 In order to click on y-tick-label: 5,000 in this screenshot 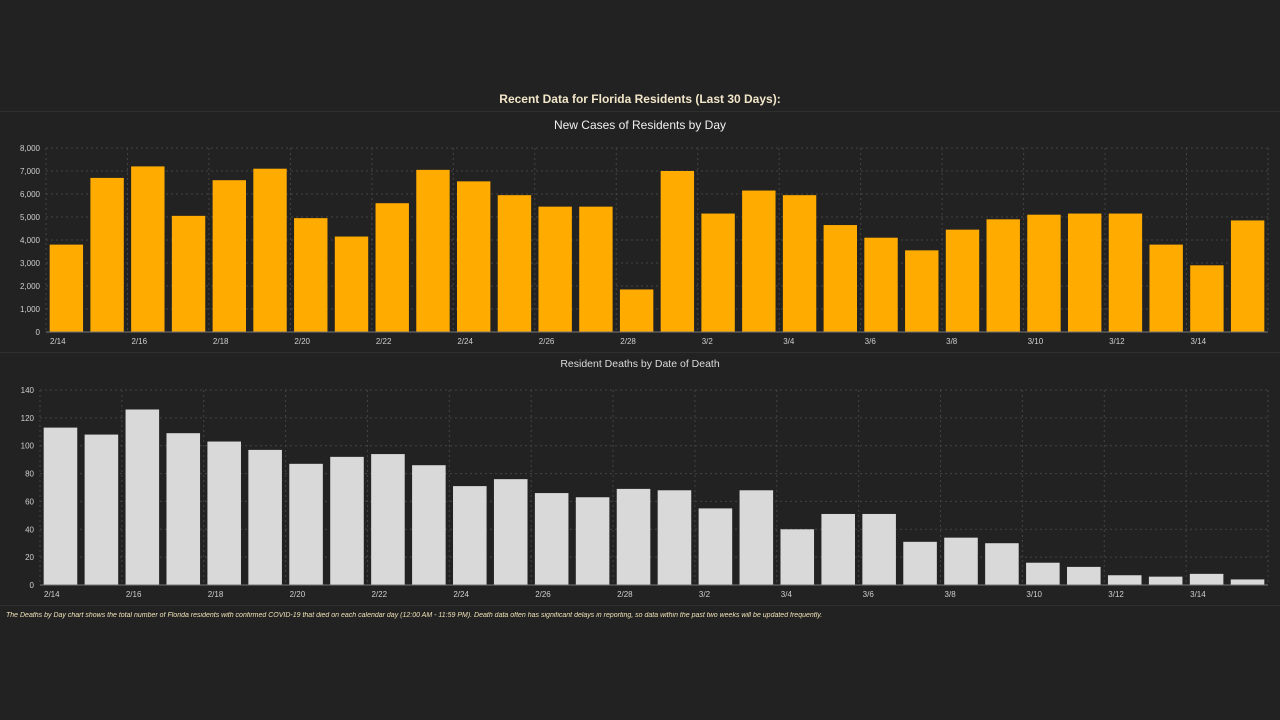, I will do `click(30, 217)`.